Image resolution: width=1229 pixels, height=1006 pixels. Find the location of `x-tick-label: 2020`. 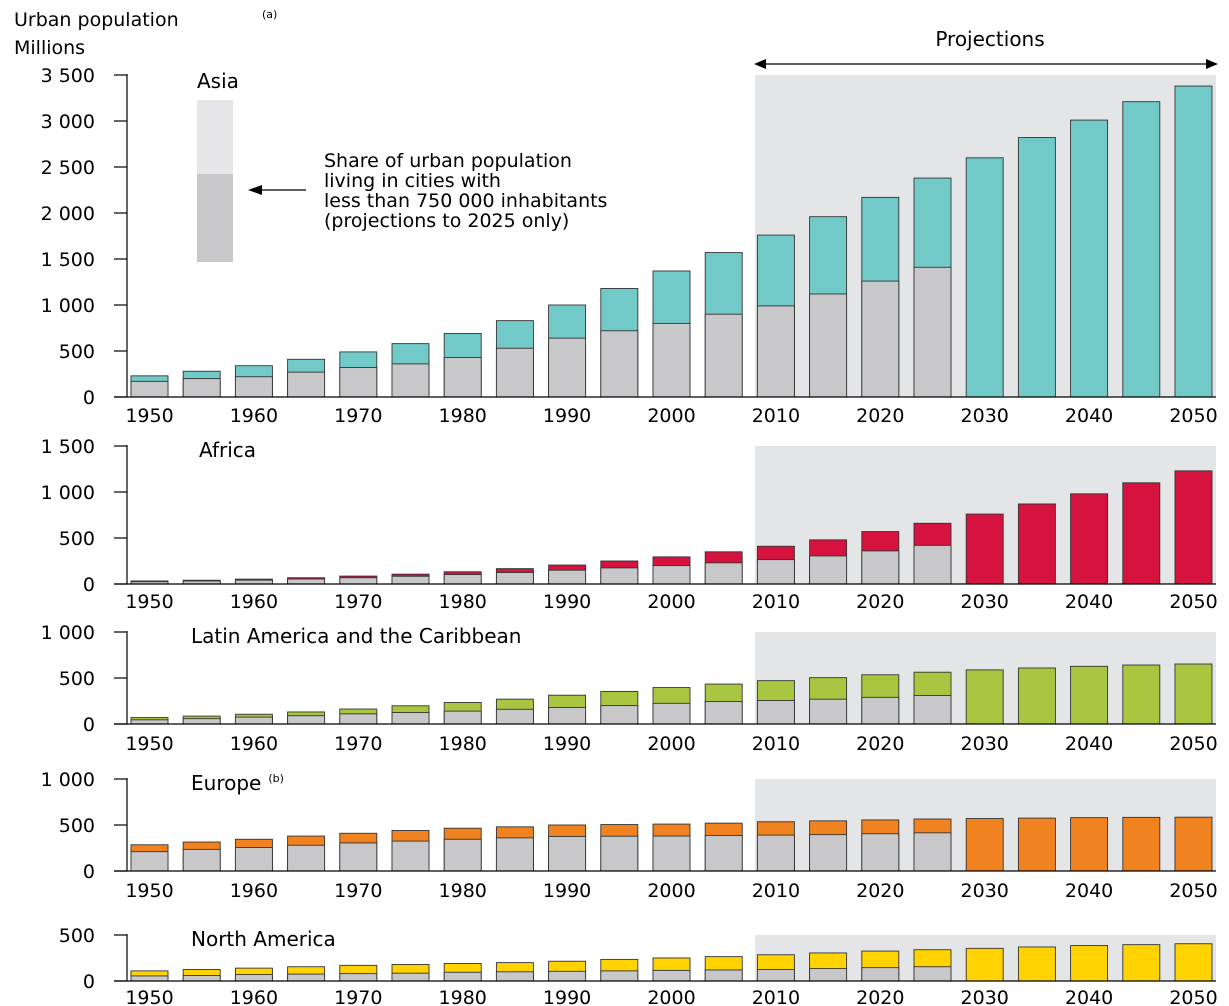

x-tick-label: 2020 is located at coordinates (880, 602).